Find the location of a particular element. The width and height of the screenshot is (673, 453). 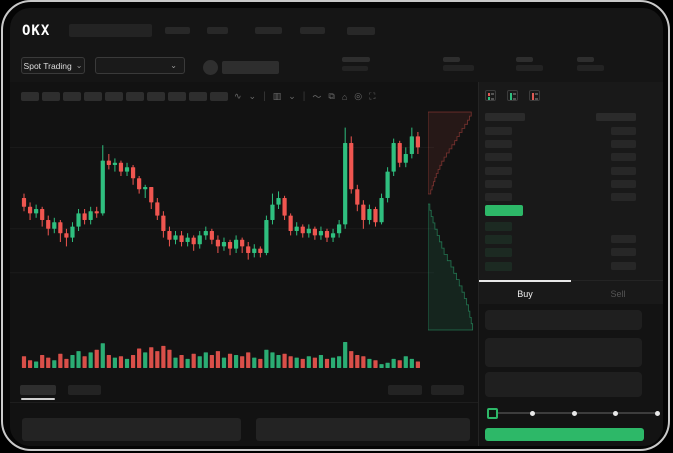

okx-logo: OKX is located at coordinates (36, 31).